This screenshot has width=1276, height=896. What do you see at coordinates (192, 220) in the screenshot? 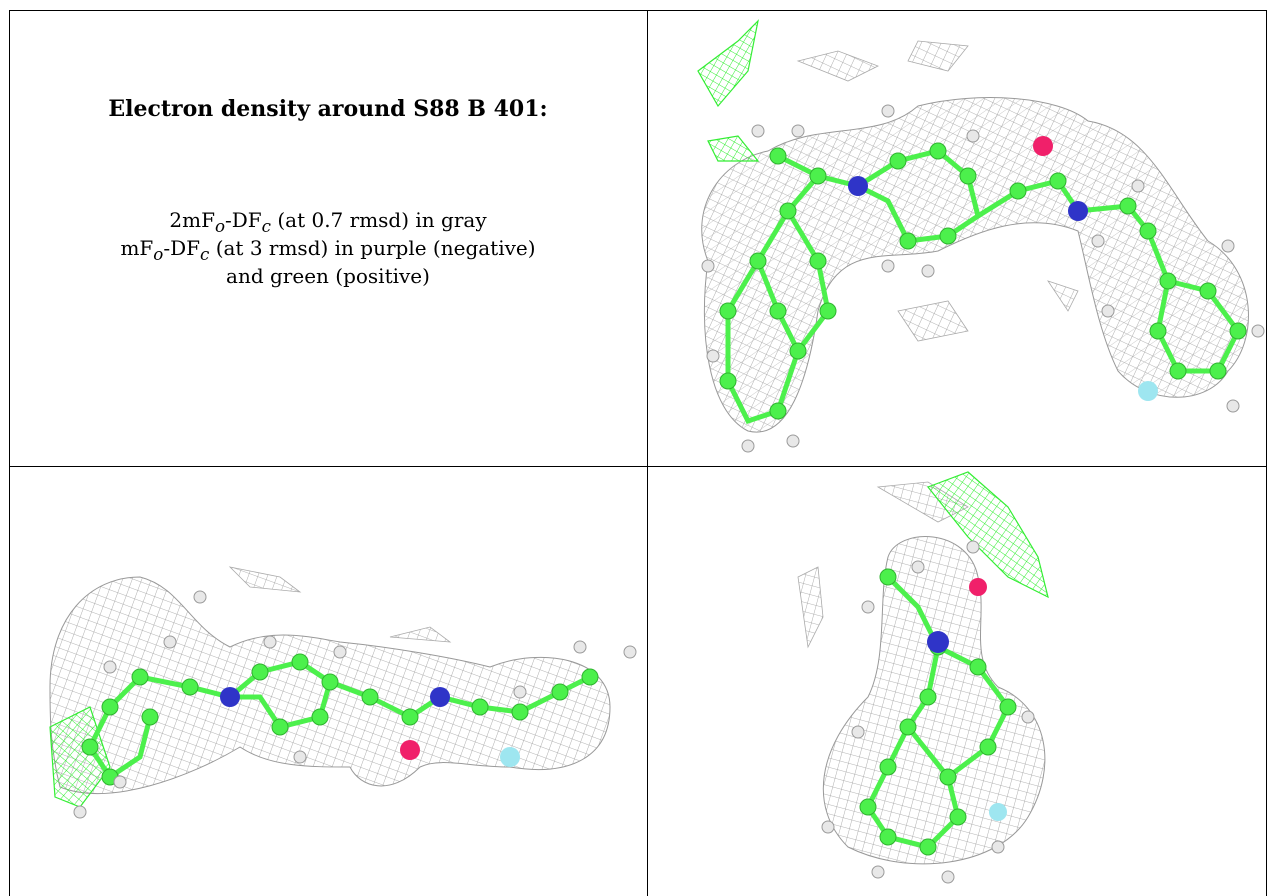
I see `caption-text: 2mF` at bounding box center [192, 220].